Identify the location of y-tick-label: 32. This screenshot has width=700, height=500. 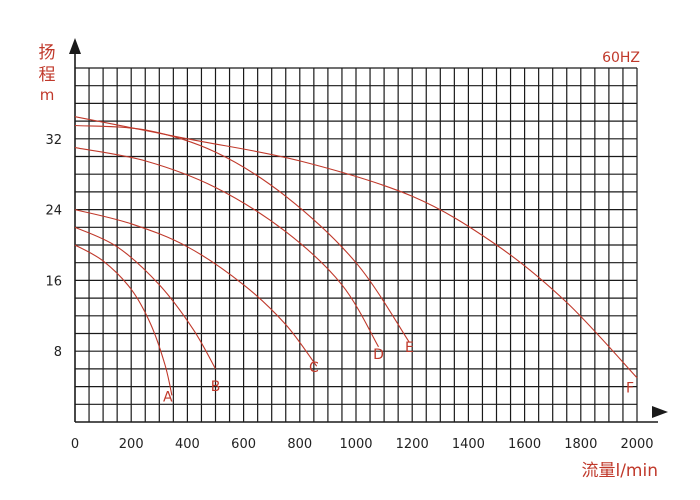
(53, 140).